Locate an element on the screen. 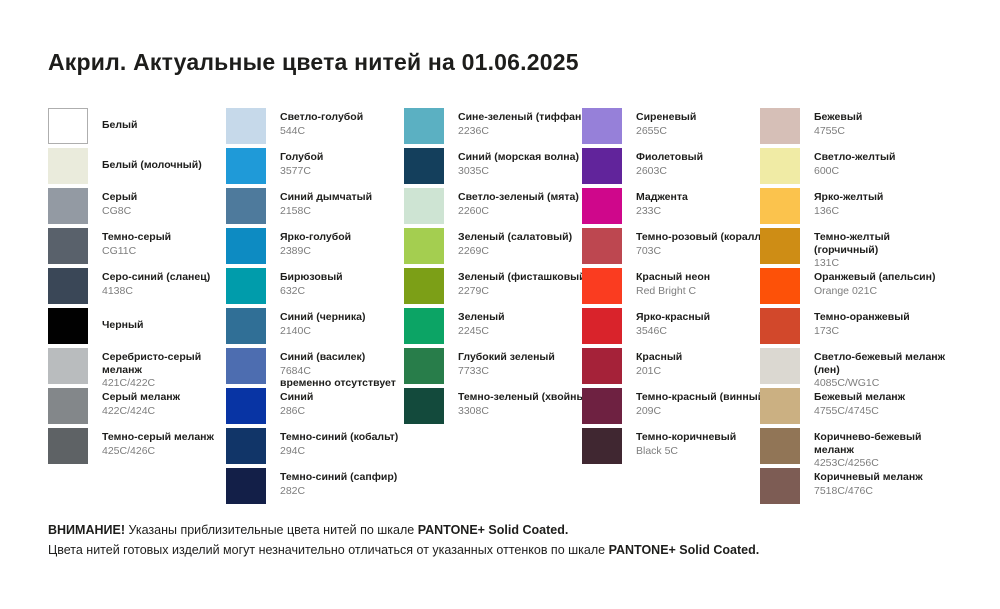  color-item: Серый CG8C is located at coordinates (137, 208).